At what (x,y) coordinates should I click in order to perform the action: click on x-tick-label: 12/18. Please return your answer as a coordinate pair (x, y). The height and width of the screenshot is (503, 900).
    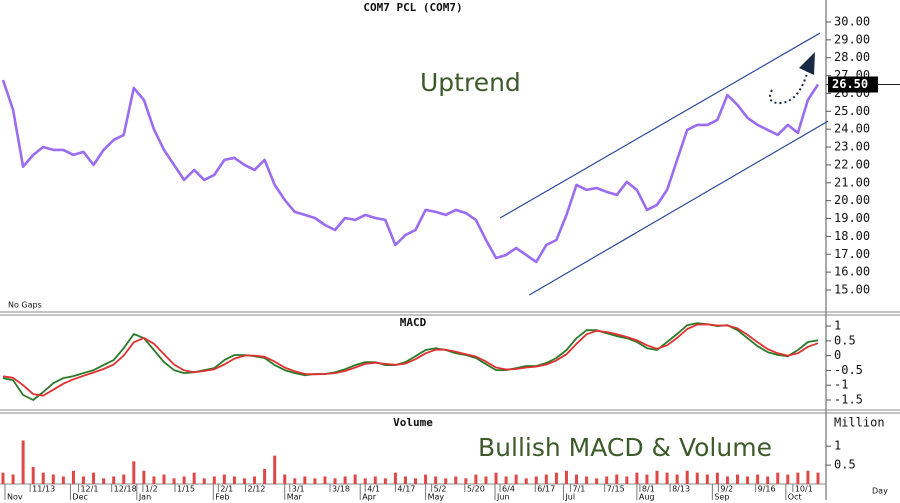
    Looking at the image, I should click on (125, 489).